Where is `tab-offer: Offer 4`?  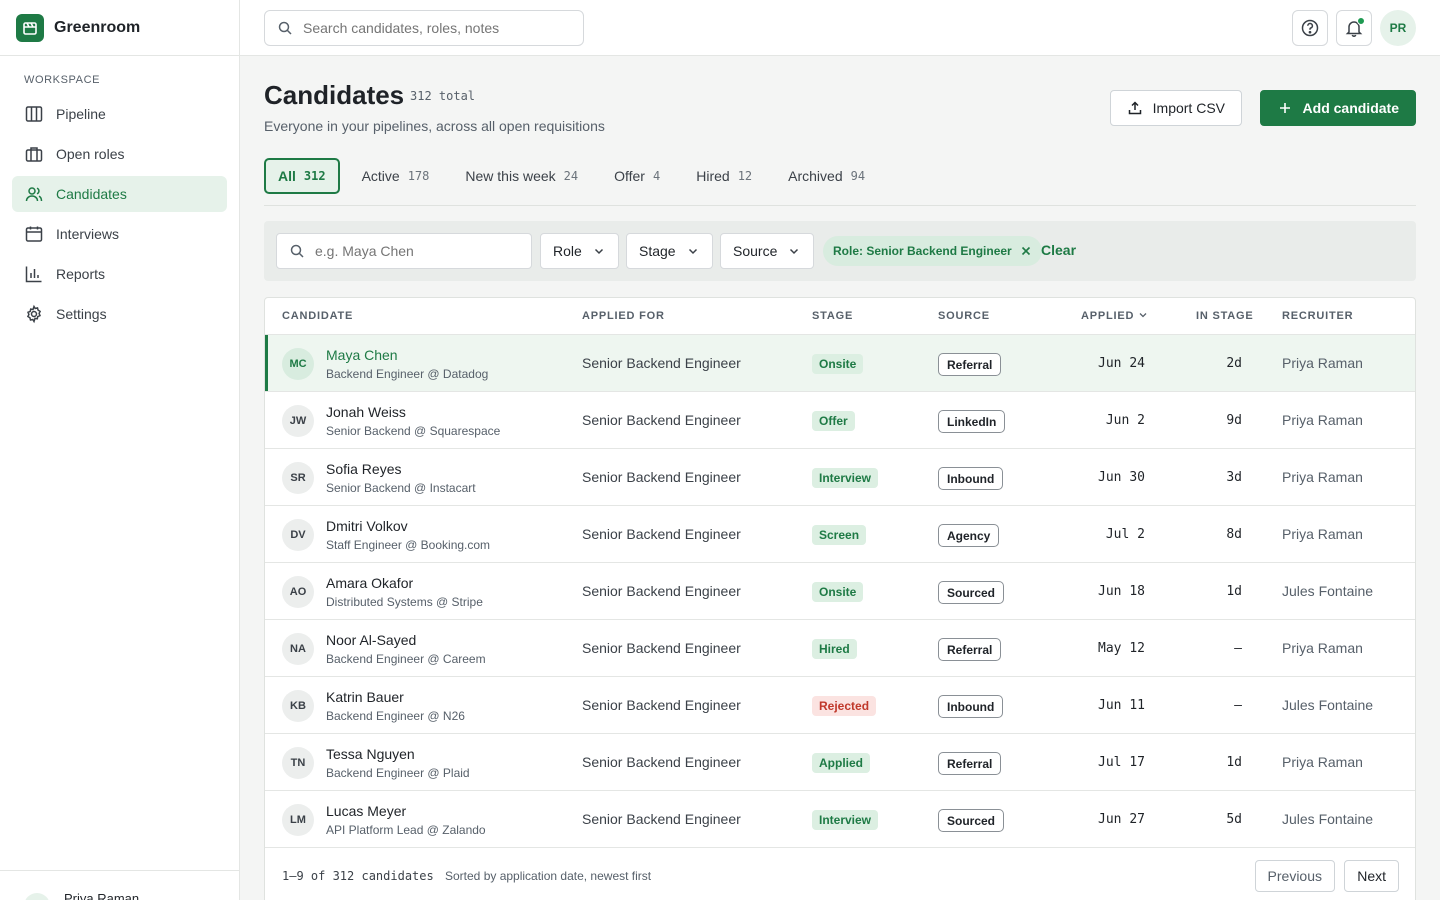 tab-offer: Offer 4 is located at coordinates (637, 176).